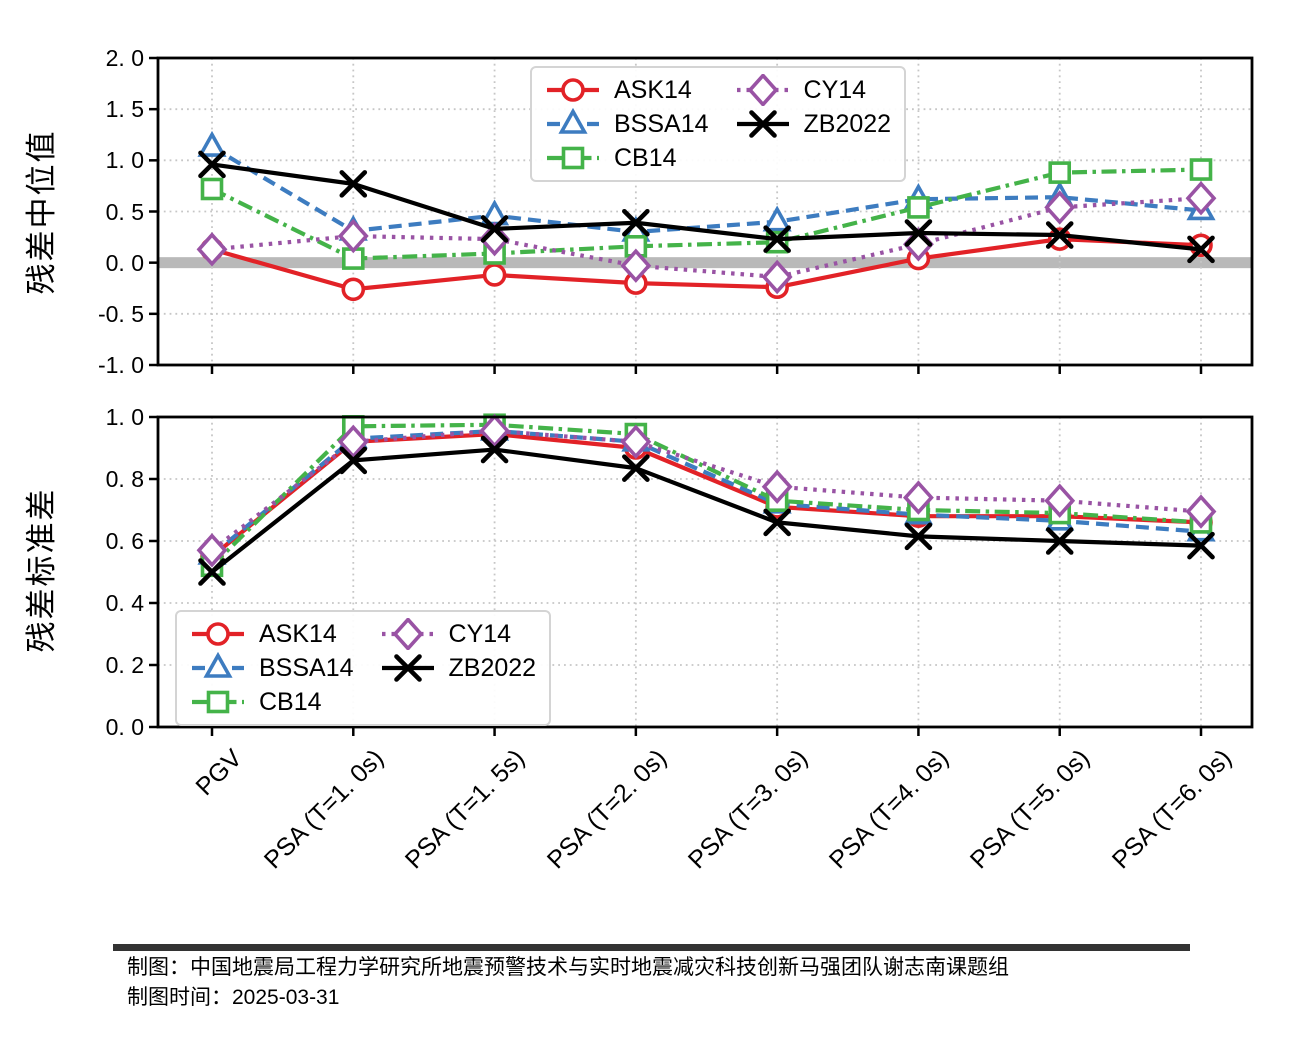 Image resolution: width=1299 pixels, height=1039 pixels. Describe the element at coordinates (120, 365) in the screenshot. I see `y-tick-label: -1. 0` at that location.